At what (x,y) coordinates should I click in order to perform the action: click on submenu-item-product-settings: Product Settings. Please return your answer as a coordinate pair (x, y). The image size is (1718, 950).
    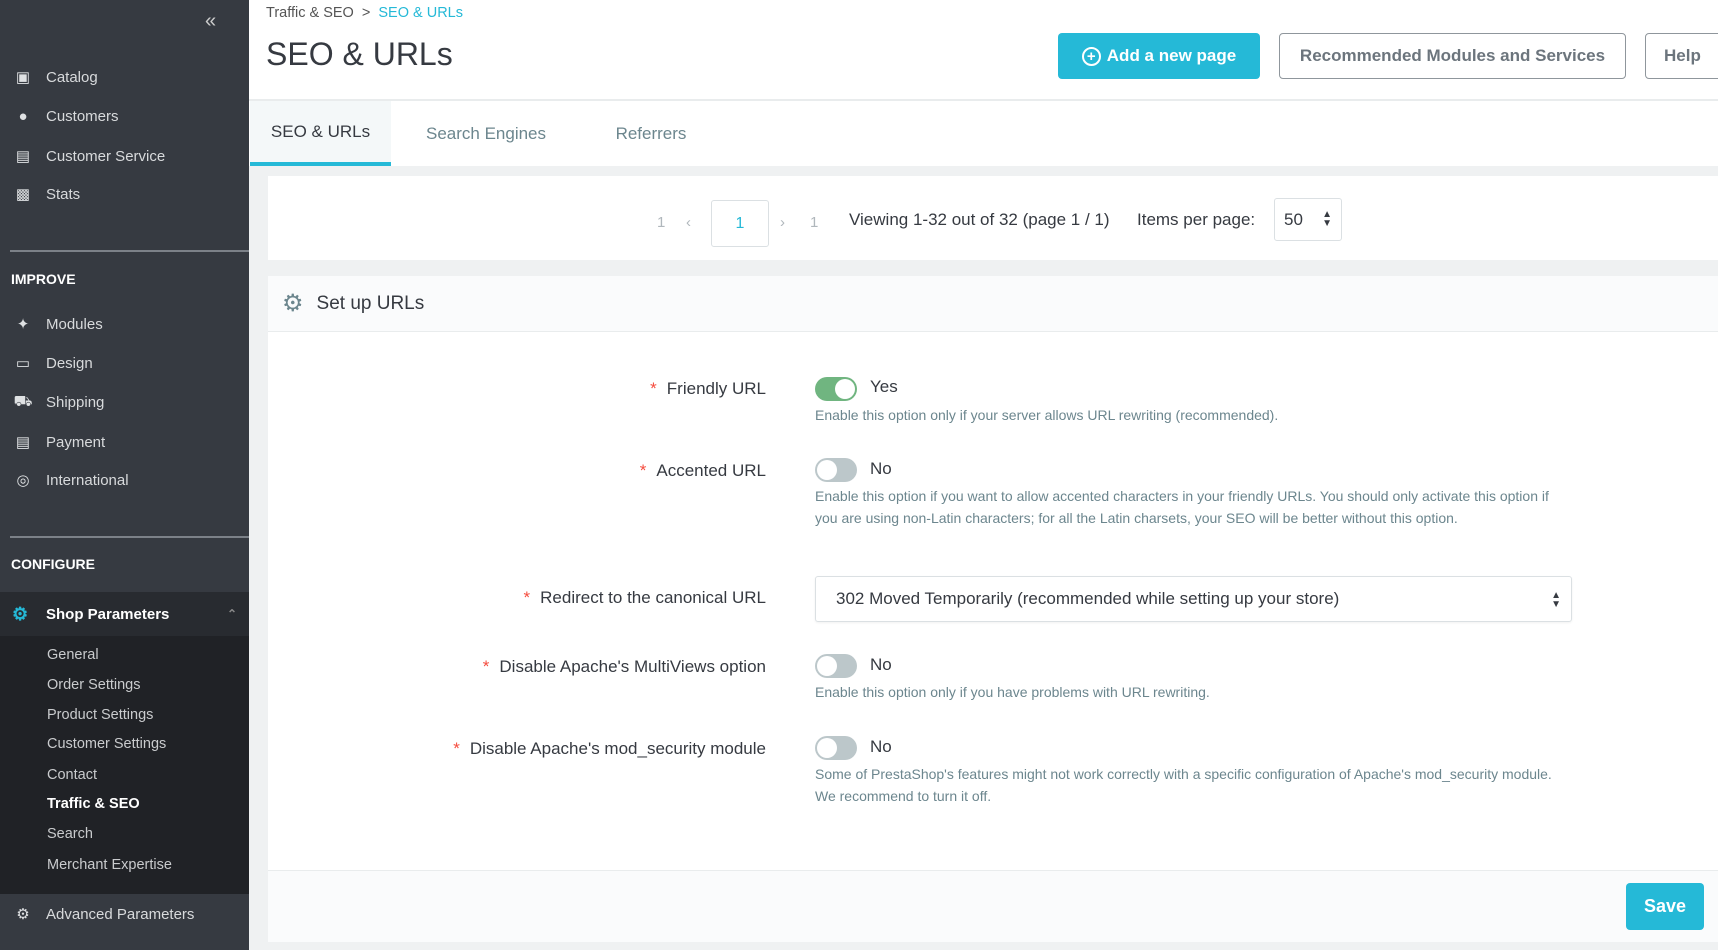
    Looking at the image, I should click on (100, 715).